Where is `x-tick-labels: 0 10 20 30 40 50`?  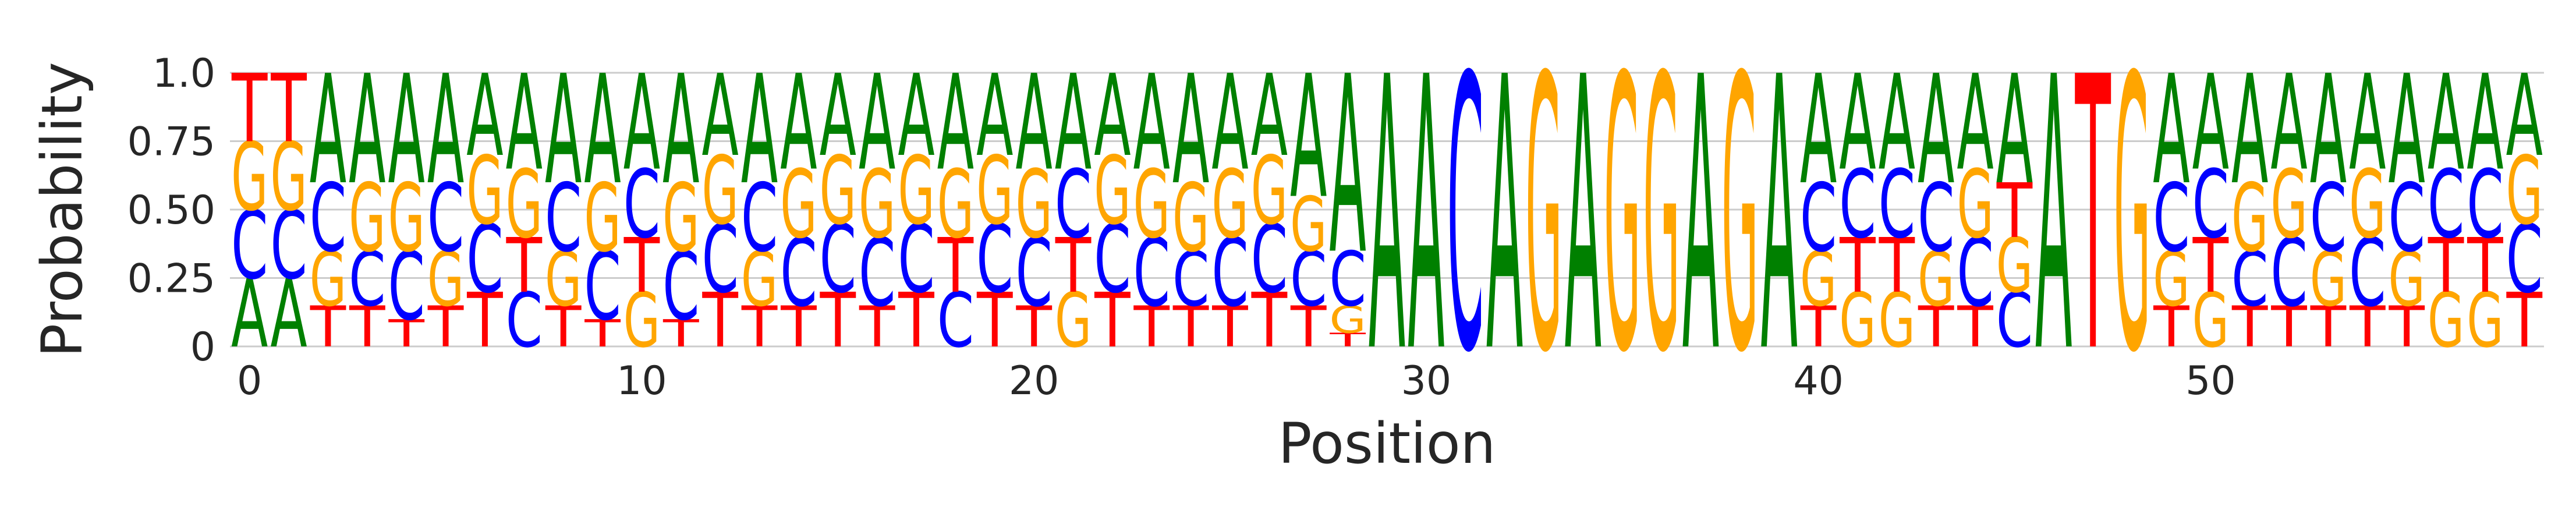 x-tick-labels: 0 10 20 30 40 50 is located at coordinates (1236, 381).